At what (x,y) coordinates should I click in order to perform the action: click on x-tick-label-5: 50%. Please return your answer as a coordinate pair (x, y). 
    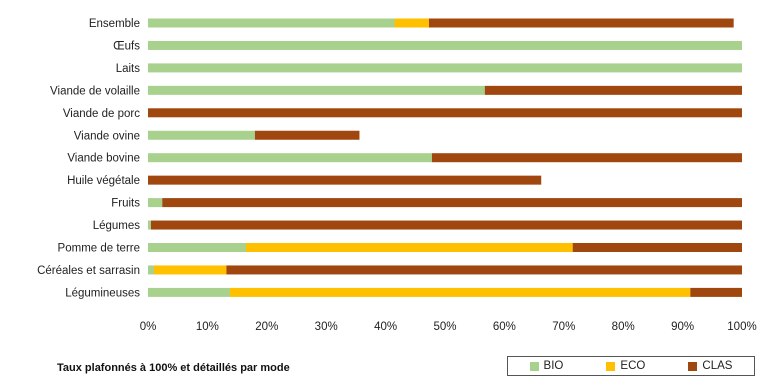
    Looking at the image, I should click on (444, 327).